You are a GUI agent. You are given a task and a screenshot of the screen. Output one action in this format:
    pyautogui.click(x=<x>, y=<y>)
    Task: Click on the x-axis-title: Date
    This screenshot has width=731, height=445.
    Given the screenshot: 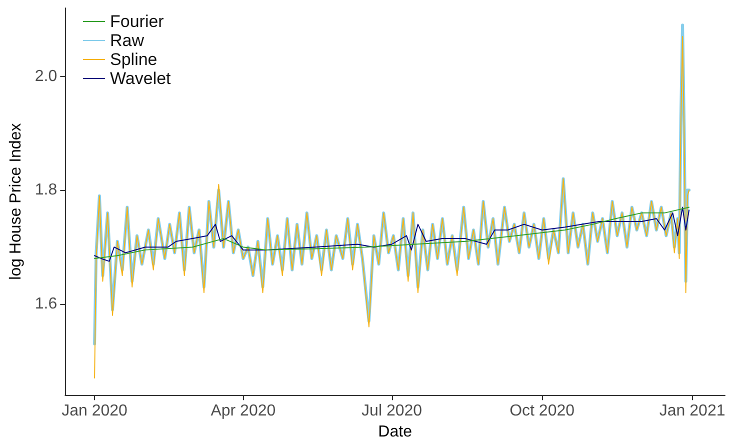 What is the action you would take?
    pyautogui.click(x=395, y=432)
    